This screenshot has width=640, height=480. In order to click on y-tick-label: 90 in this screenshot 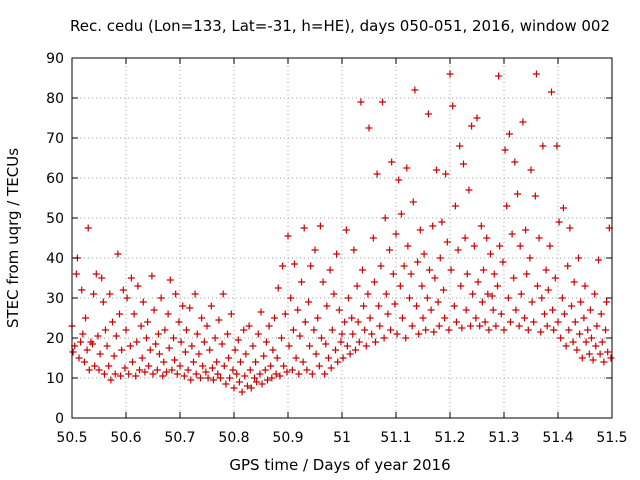, I will do `click(55, 59)`.